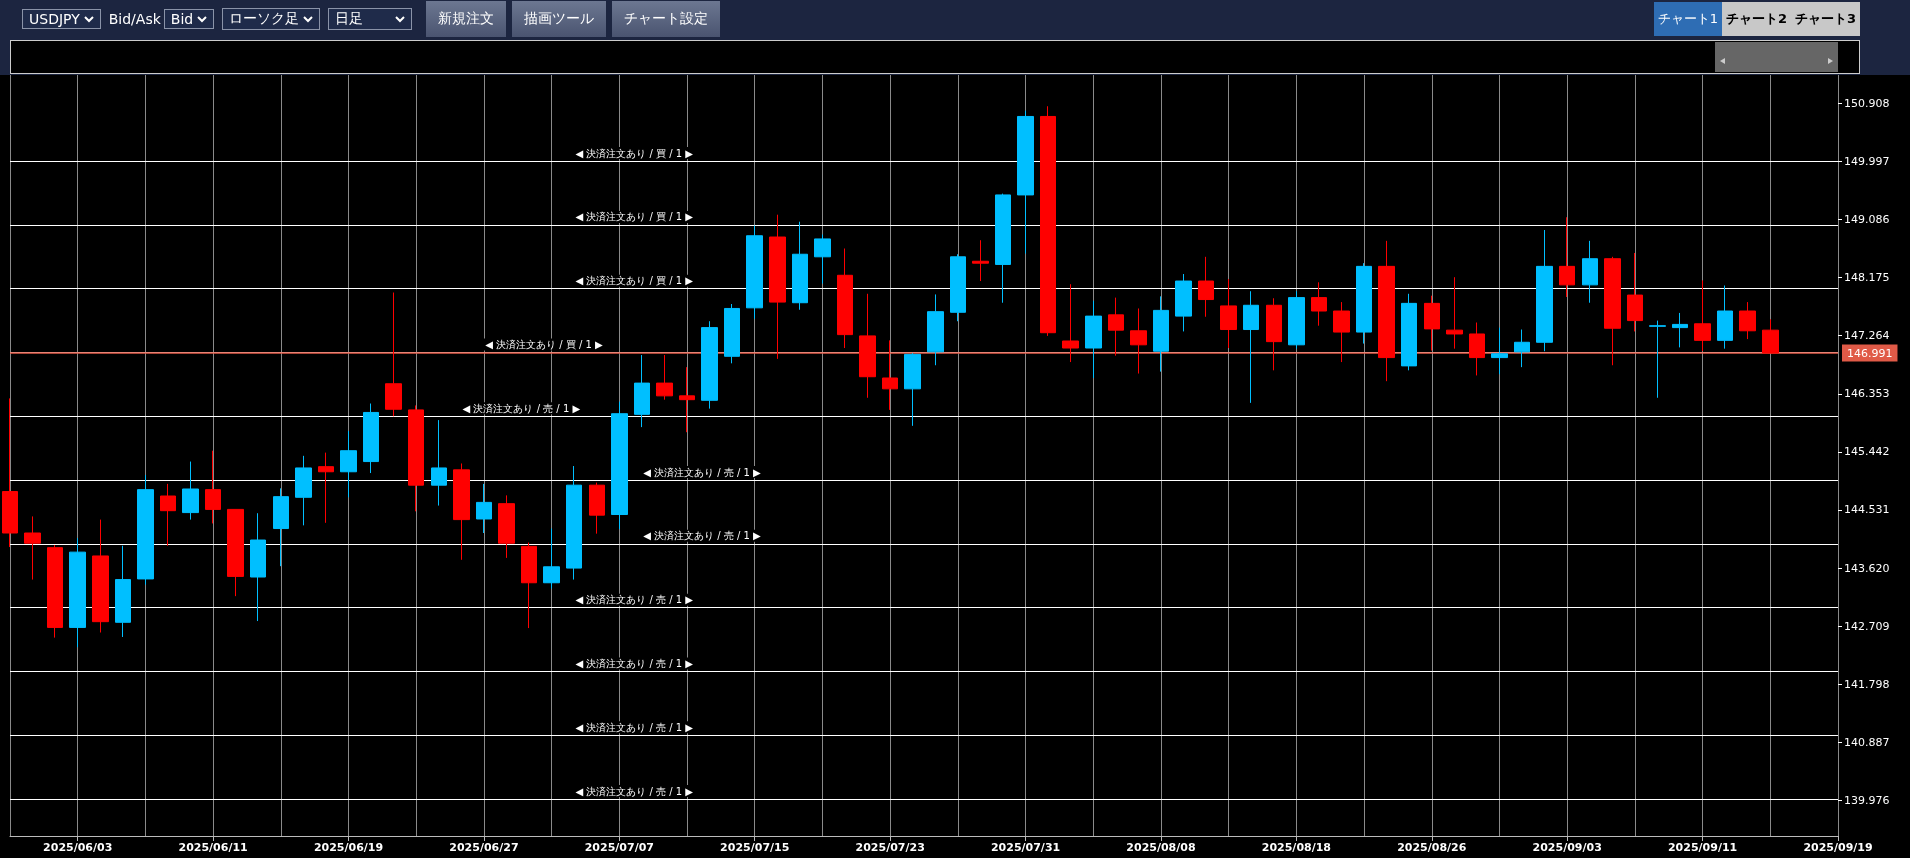 The image size is (1910, 858). I want to click on y-tick-label: 148.175, so click(1867, 278).